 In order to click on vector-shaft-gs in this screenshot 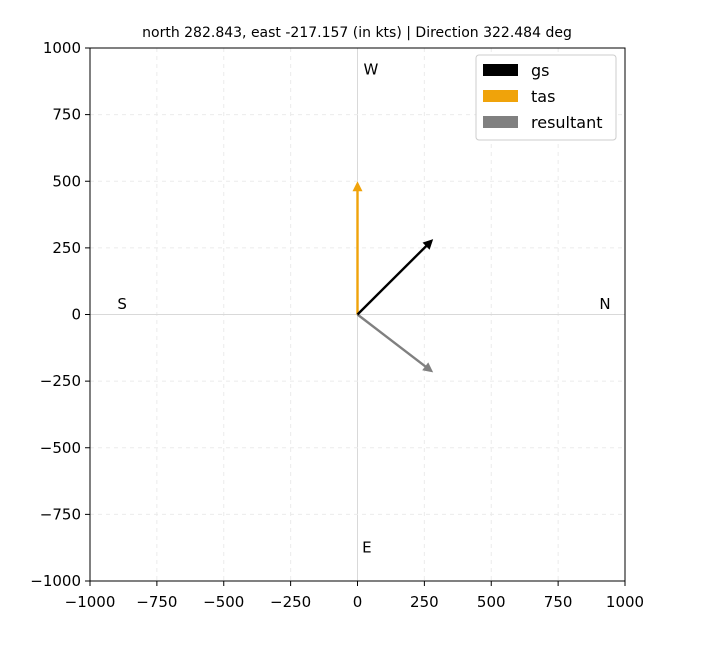, I will do `click(392, 280)`.